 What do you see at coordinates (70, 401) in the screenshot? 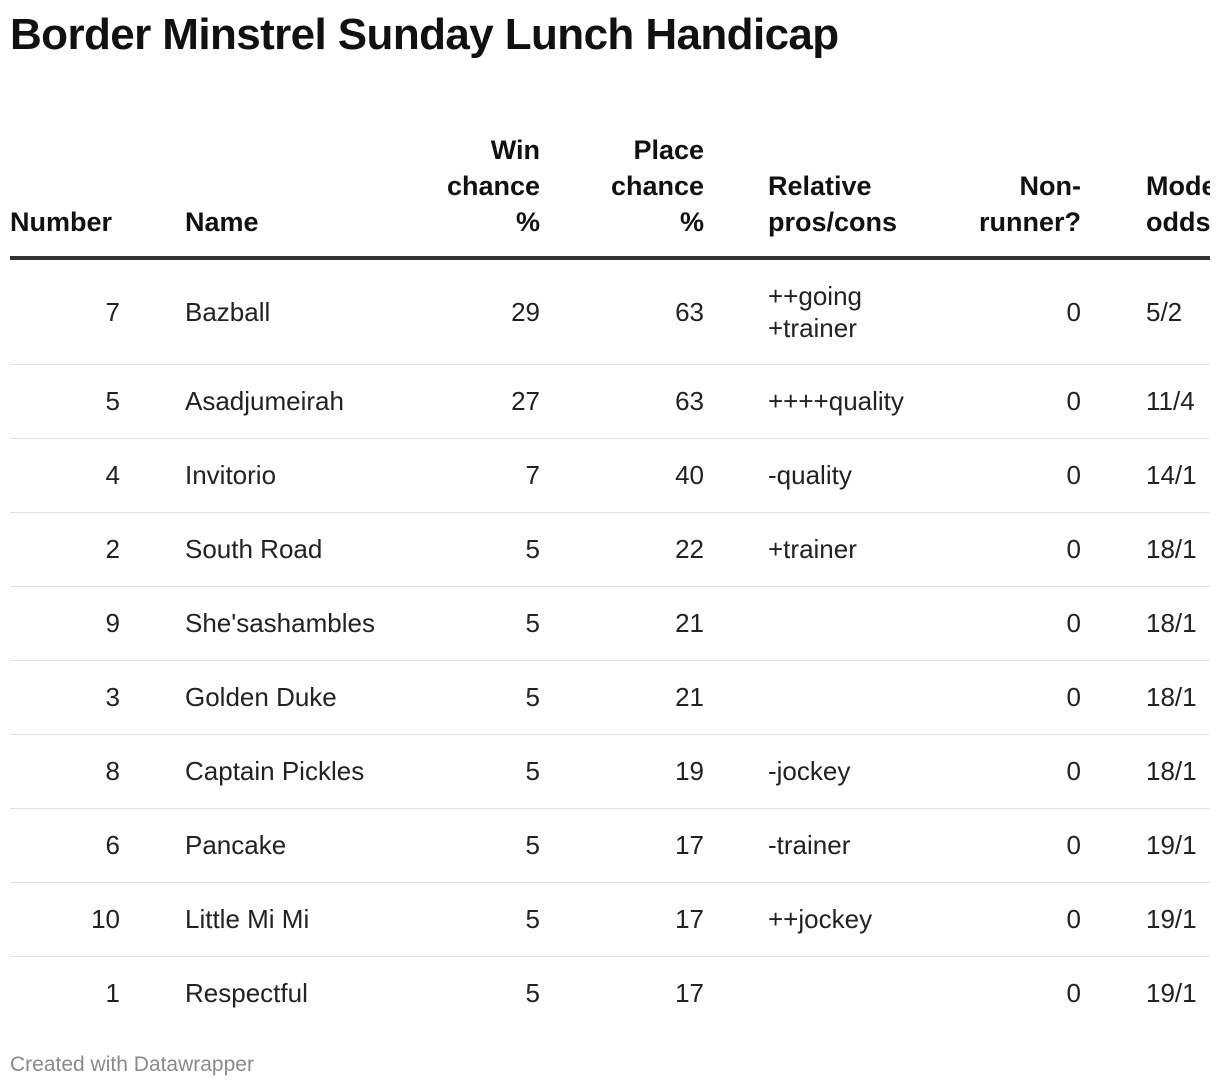
I see `cell-number: 5` at bounding box center [70, 401].